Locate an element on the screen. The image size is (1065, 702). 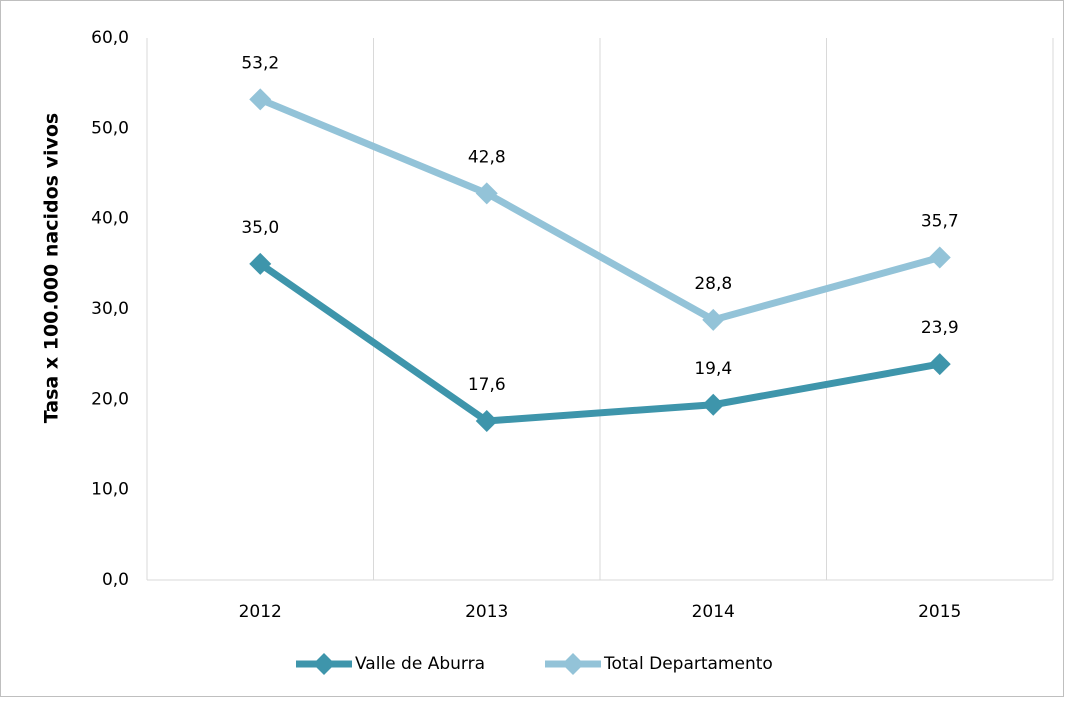
legend-label: Valle de Aburra is located at coordinates (420, 664).